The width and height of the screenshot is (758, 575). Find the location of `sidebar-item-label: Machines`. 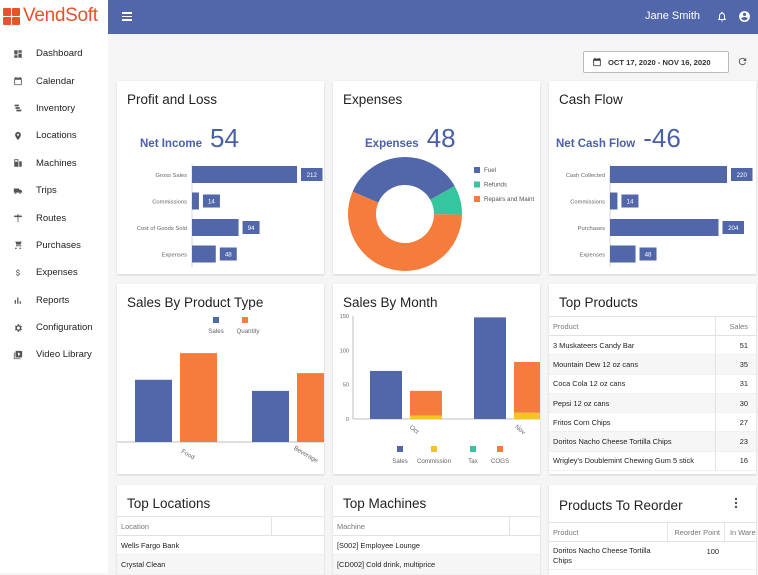

sidebar-item-label: Machines is located at coordinates (56, 163).